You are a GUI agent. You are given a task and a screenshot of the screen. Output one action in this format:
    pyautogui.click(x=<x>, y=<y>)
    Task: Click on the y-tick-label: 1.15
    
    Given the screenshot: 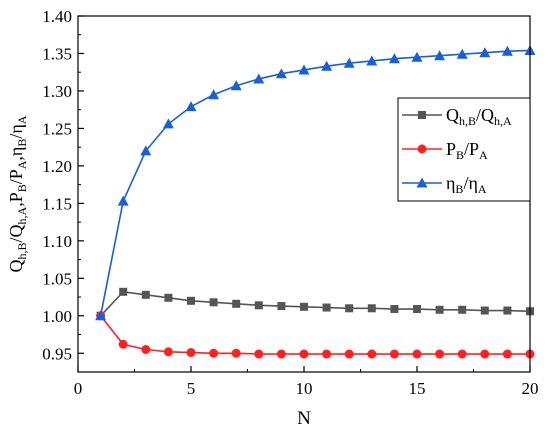 What is the action you would take?
    pyautogui.click(x=57, y=203)
    